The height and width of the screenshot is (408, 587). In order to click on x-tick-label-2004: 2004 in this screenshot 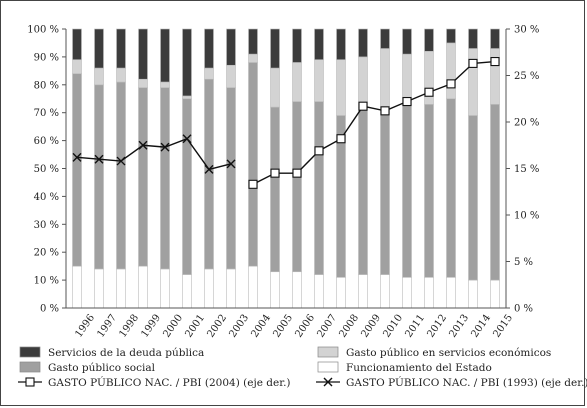, I will do `click(261, 326)`.